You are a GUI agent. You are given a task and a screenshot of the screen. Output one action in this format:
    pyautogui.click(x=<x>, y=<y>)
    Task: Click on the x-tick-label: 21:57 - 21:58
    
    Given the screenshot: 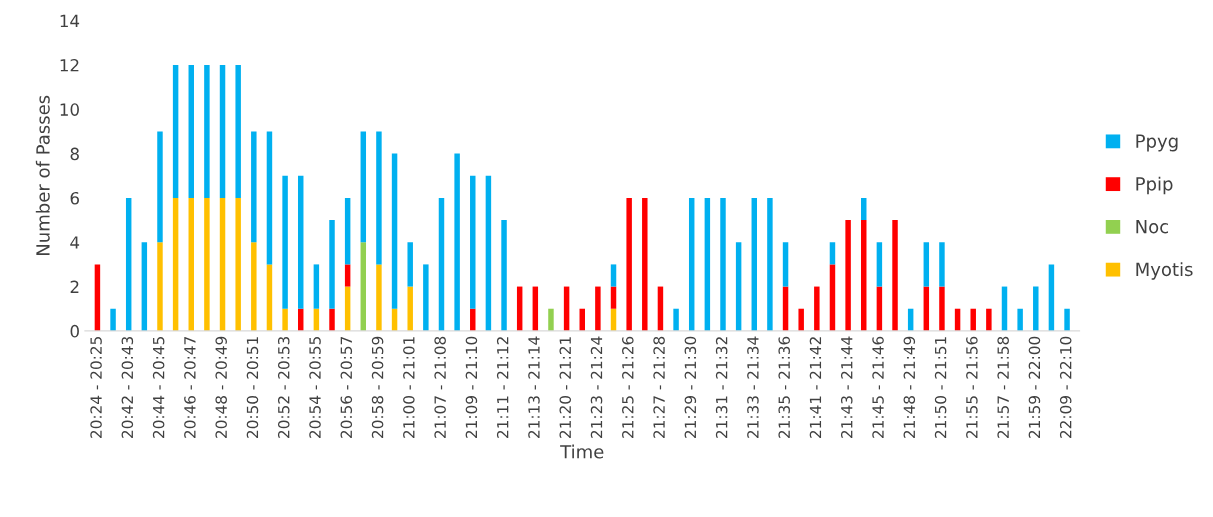 What is the action you would take?
    pyautogui.click(x=1003, y=387)
    